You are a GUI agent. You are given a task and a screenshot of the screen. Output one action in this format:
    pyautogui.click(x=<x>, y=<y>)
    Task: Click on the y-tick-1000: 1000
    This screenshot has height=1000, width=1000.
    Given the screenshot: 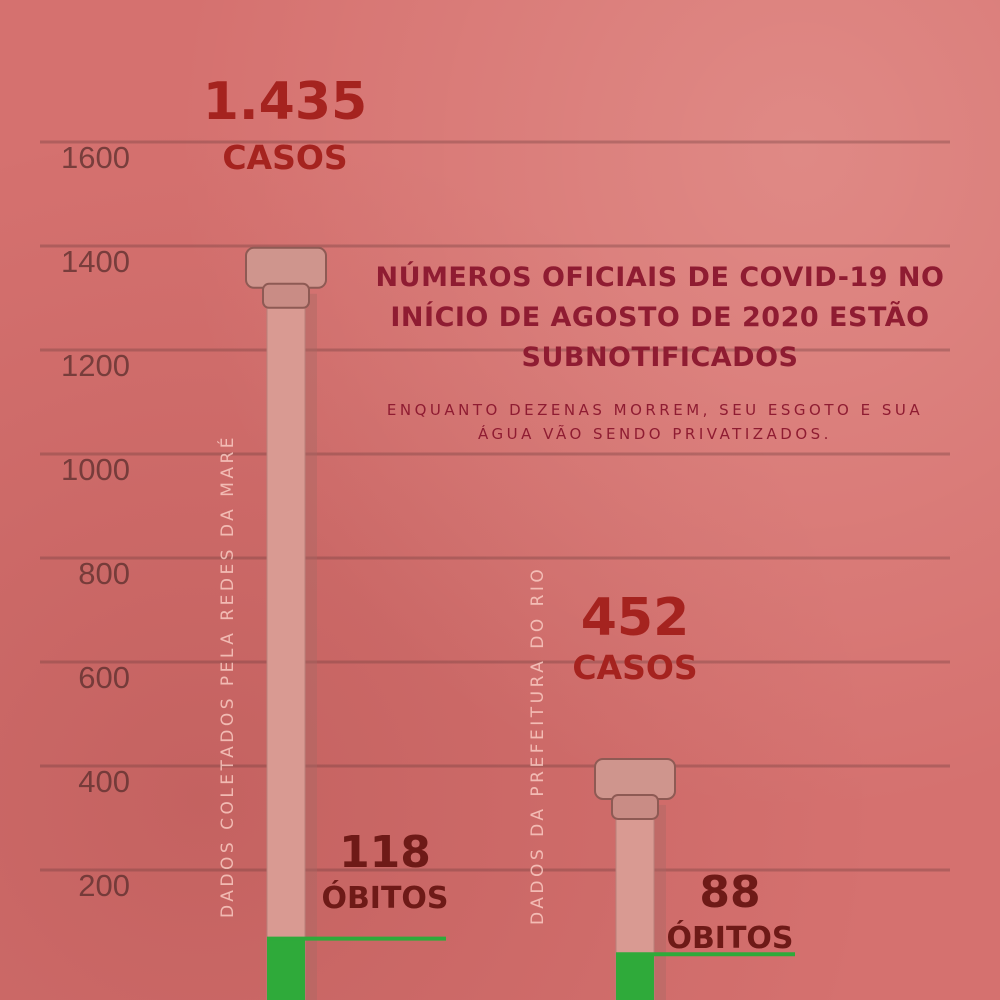 What is the action you would take?
    pyautogui.click(x=95, y=469)
    